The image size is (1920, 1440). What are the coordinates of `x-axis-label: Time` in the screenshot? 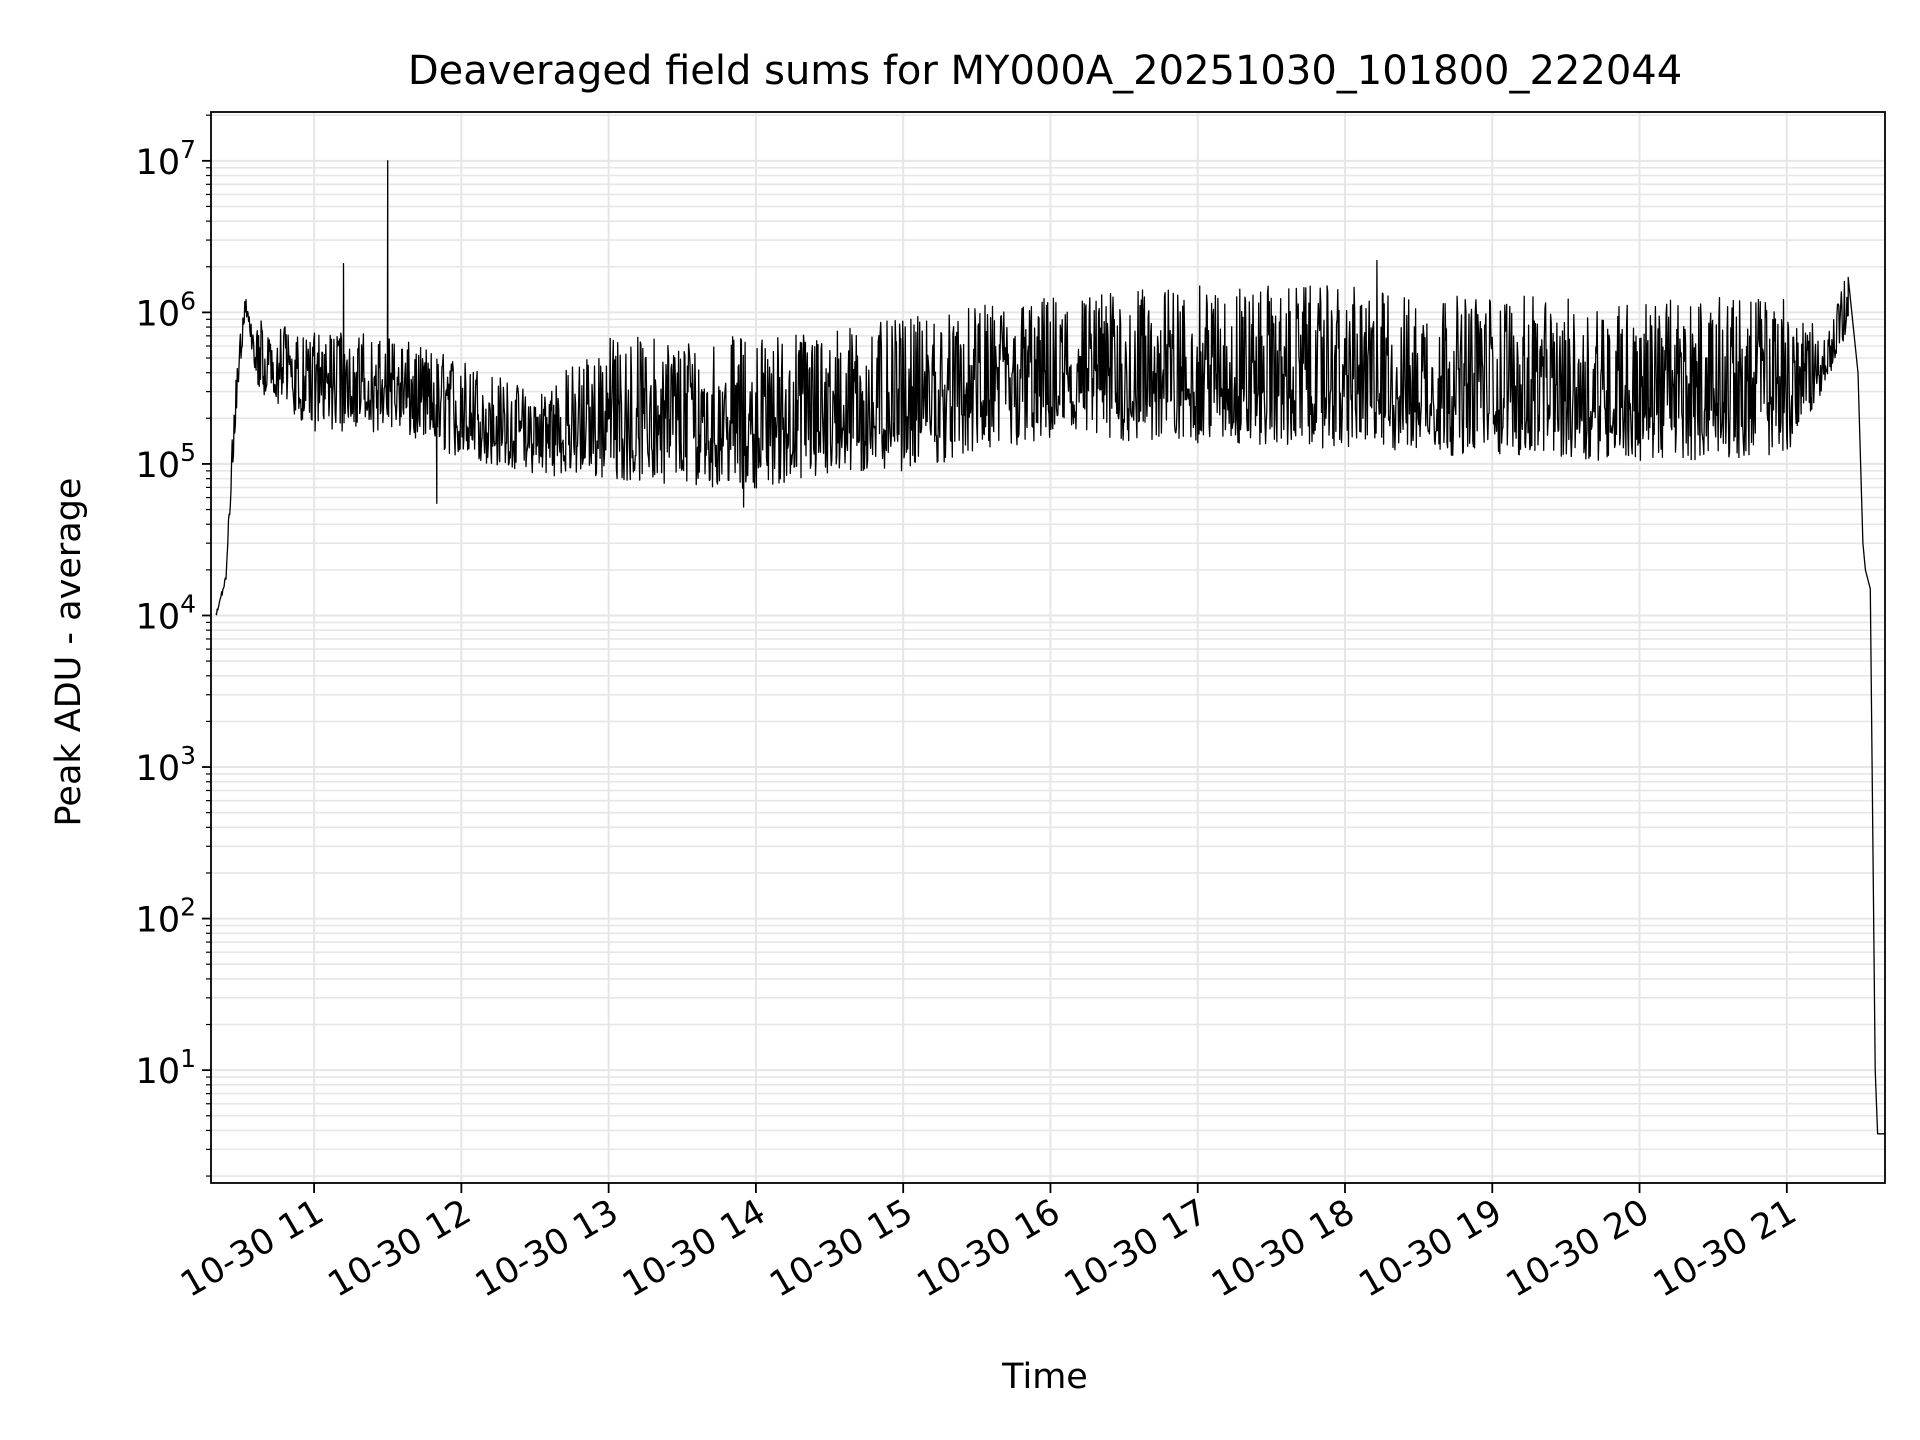 It's located at (1044, 1377).